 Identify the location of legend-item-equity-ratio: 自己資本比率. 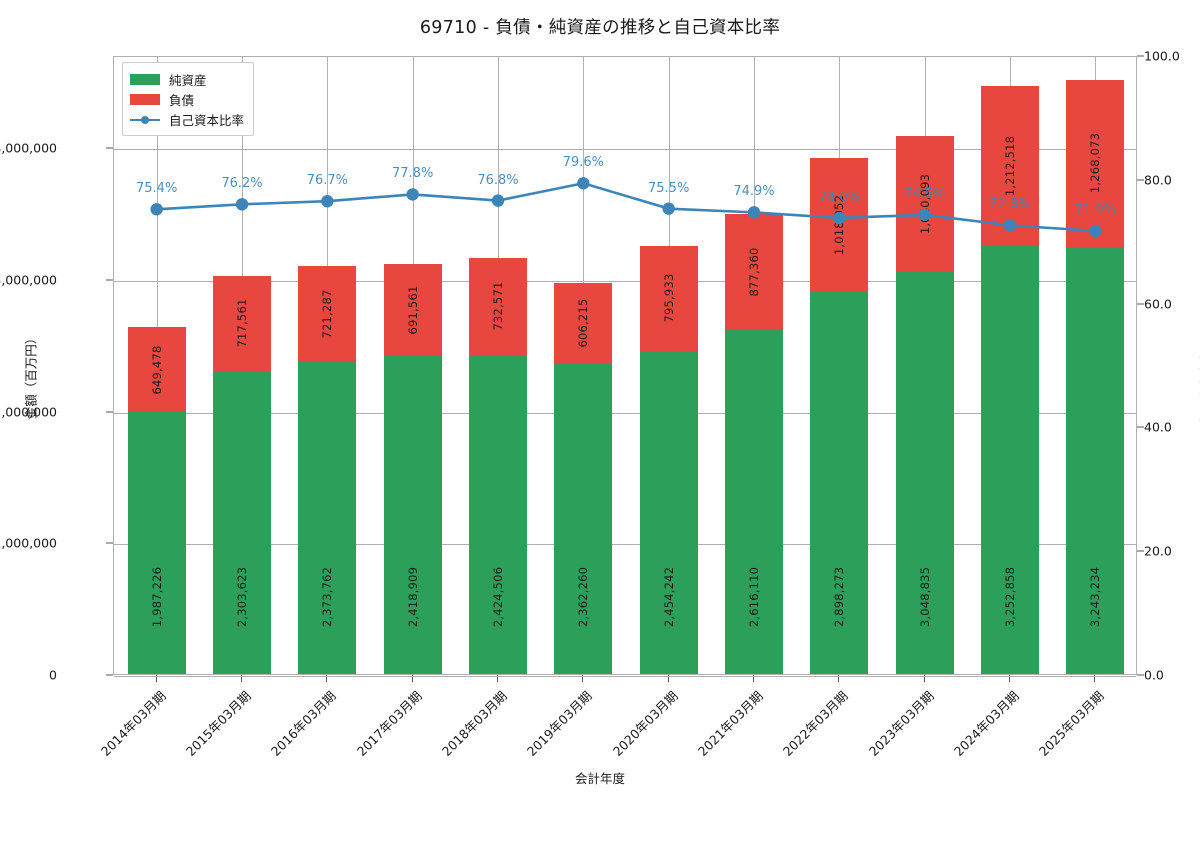
(187, 119).